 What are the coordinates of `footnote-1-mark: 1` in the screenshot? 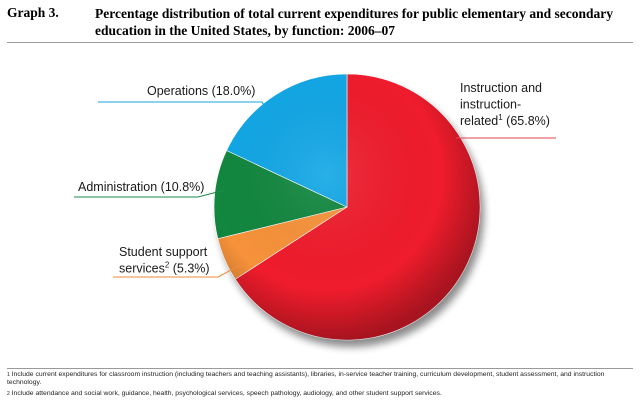 It's located at (8, 375).